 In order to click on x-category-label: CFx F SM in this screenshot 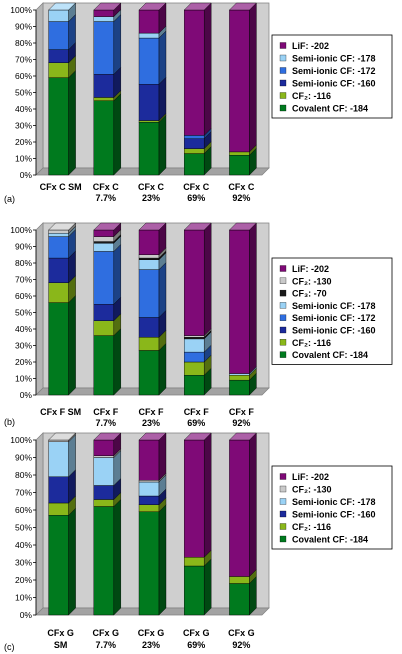, I will do `click(60, 412)`.